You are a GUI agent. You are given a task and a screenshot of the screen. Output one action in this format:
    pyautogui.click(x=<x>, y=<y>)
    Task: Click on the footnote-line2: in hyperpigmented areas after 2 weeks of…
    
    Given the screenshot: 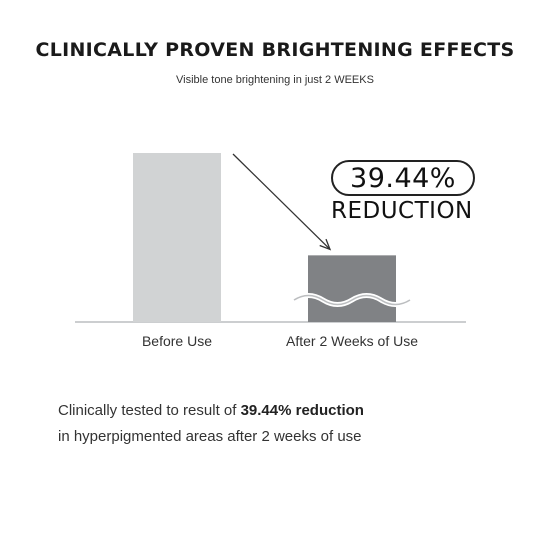 What is the action you would take?
    pyautogui.click(x=210, y=436)
    